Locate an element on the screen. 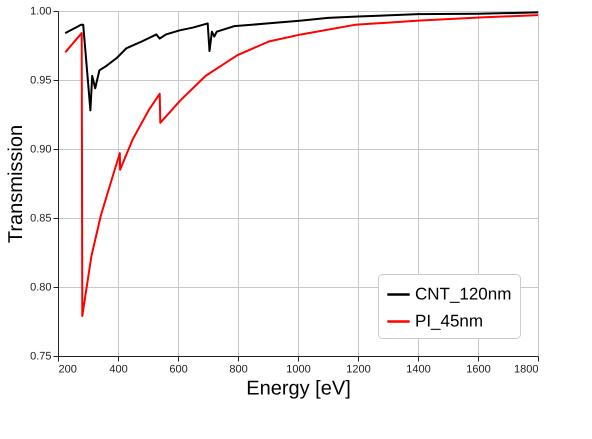 The width and height of the screenshot is (592, 439). x-tick-label: 1800 is located at coordinates (526, 370).